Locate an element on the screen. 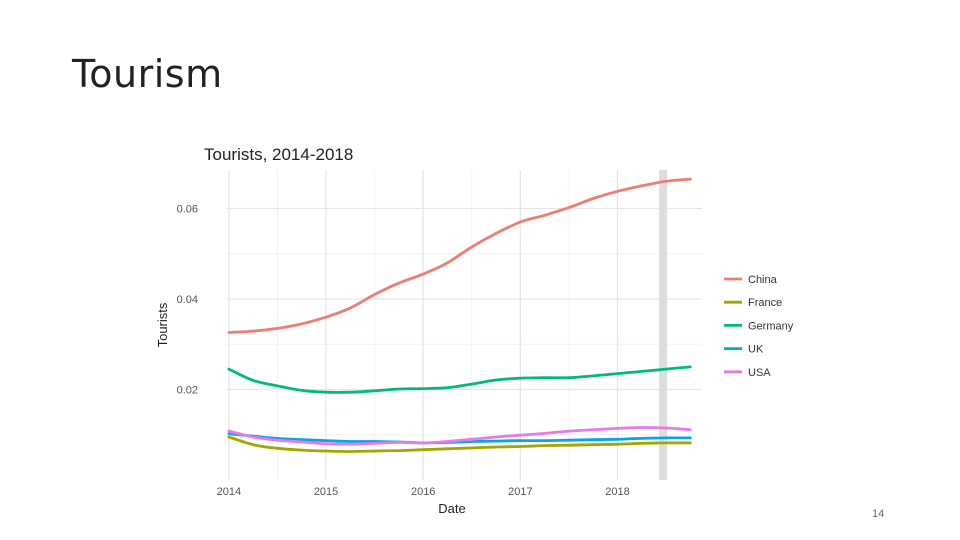 Image resolution: width=960 pixels, height=540 pixels. x-tick-label: 2015 is located at coordinates (326, 492).